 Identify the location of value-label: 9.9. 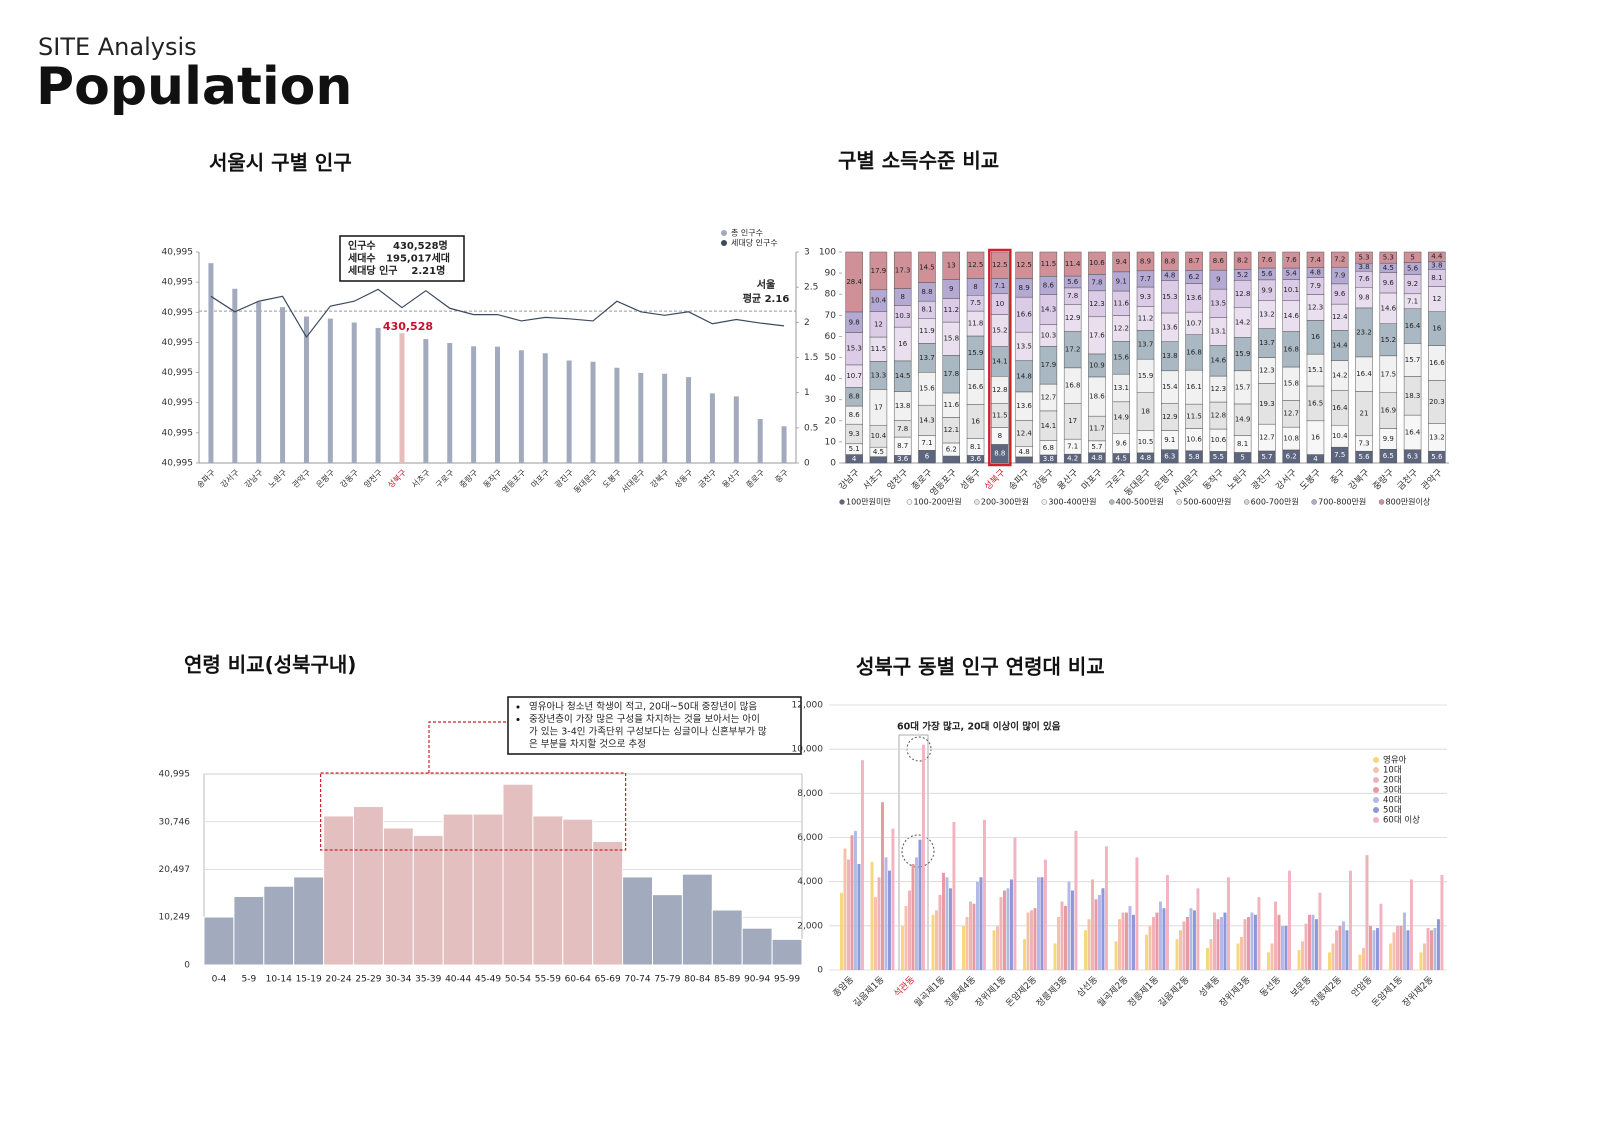
(1388, 439).